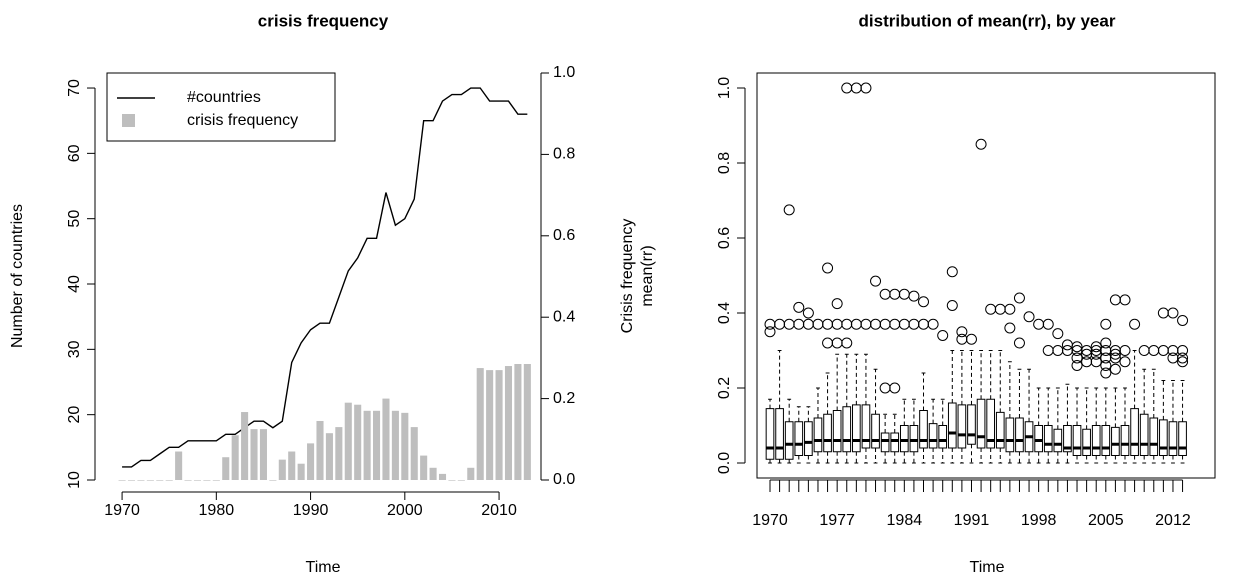 This screenshot has width=1234, height=583. What do you see at coordinates (74, 349) in the screenshot?
I see `y-tick-label: 30` at bounding box center [74, 349].